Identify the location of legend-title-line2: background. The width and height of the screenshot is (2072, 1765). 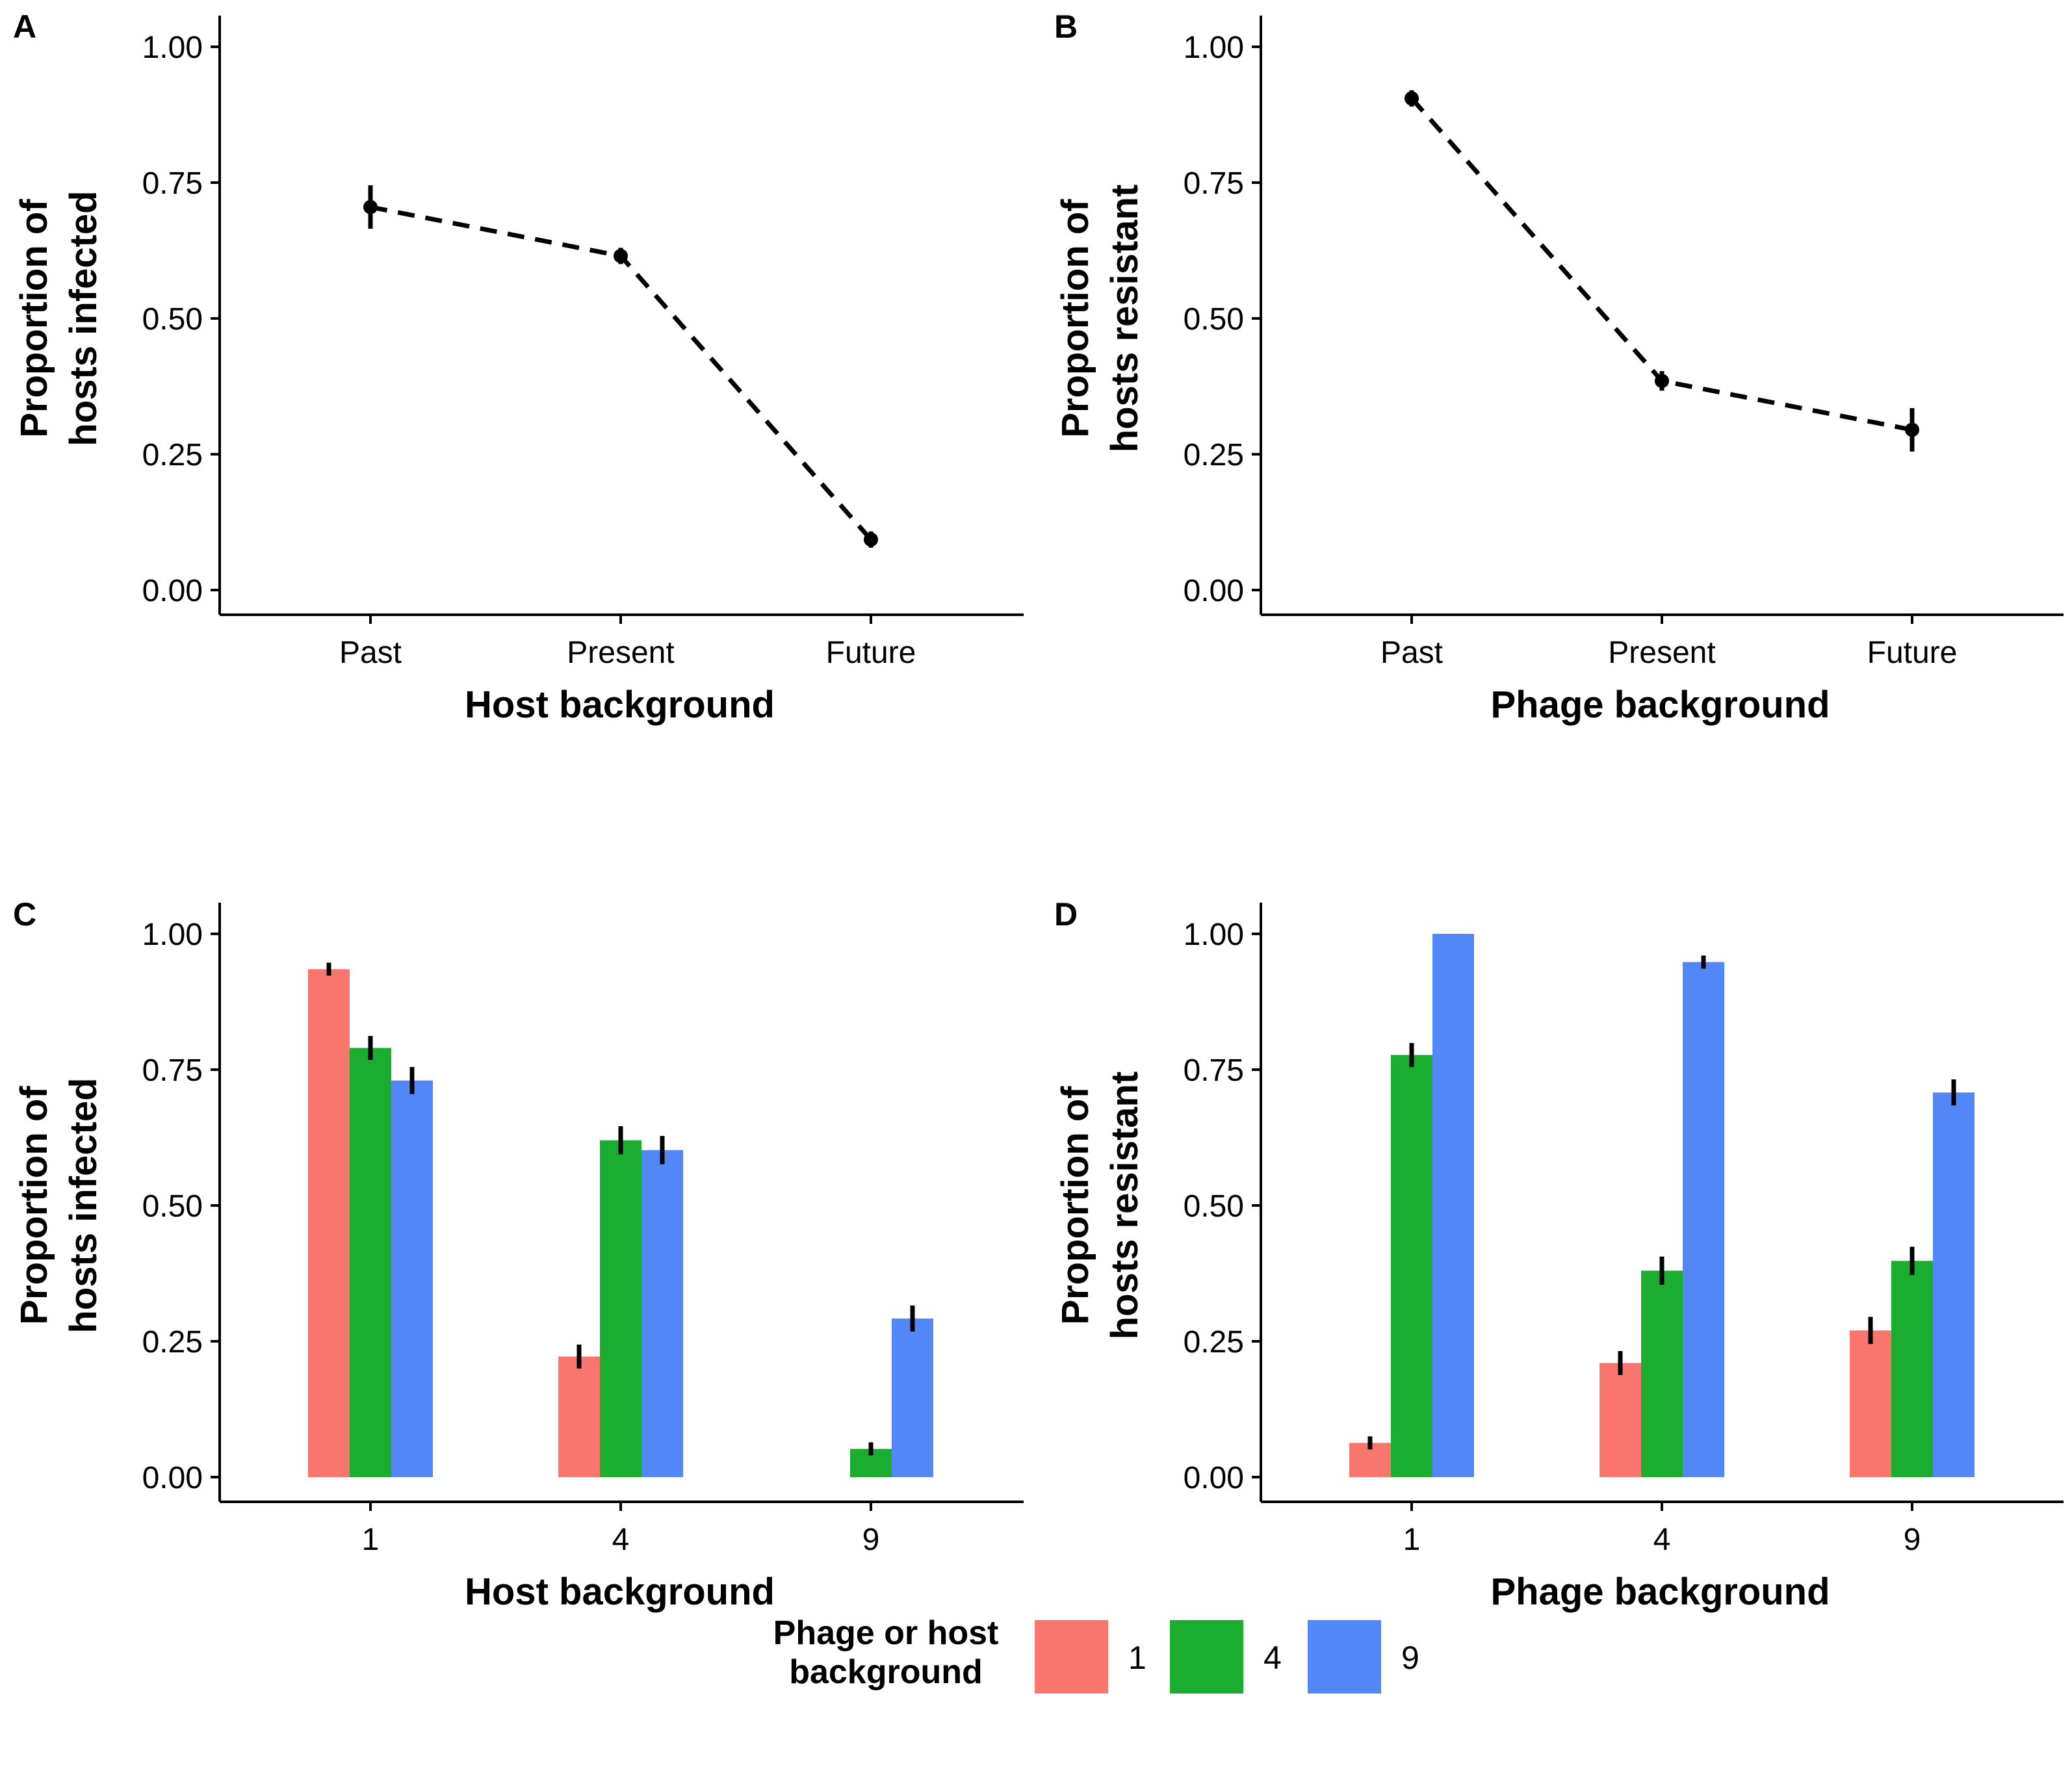
(886, 1672).